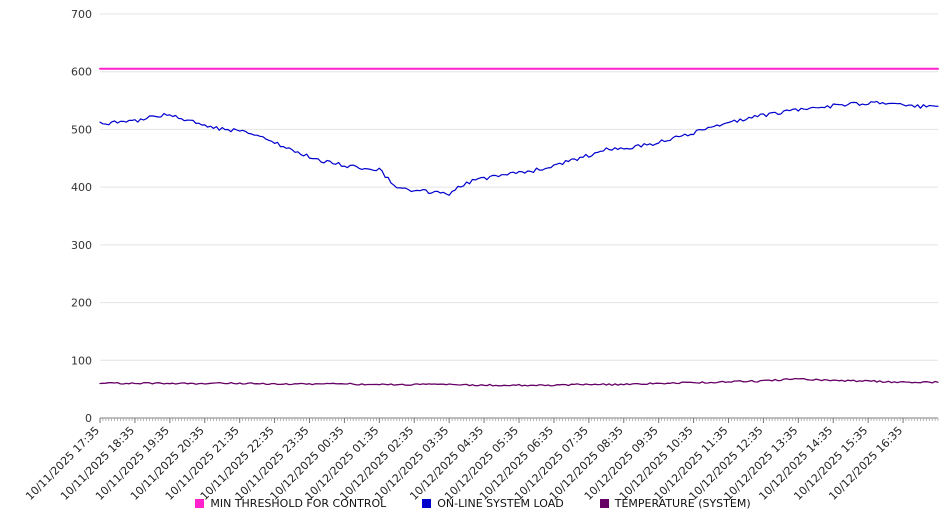  Describe the element at coordinates (81, 187) in the screenshot. I see `y-axis-label: 400` at that location.